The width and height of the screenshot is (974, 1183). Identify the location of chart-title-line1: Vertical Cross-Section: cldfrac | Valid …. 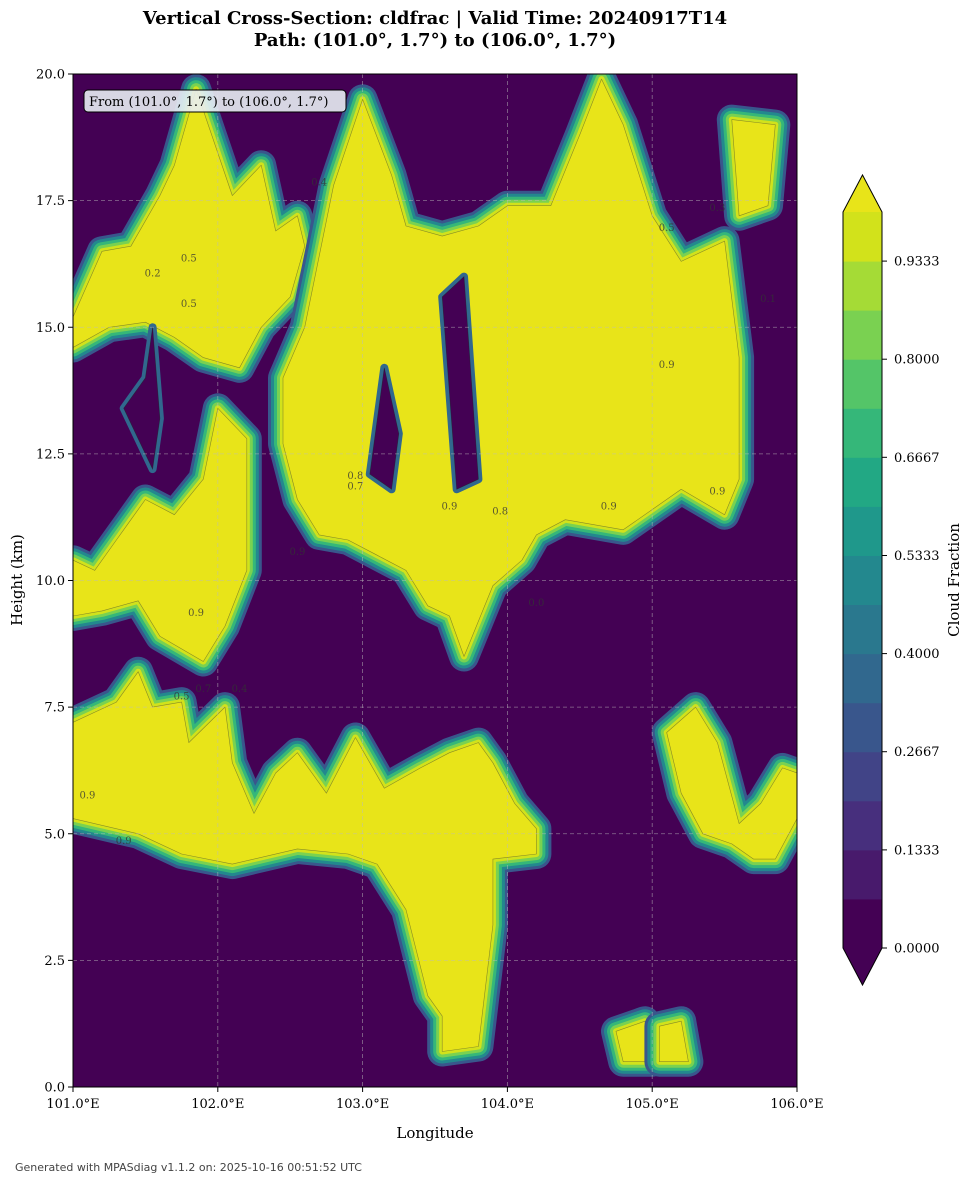
(435, 18).